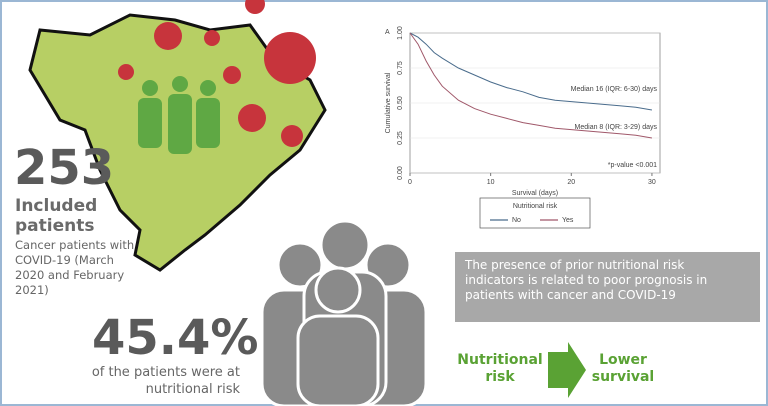 The height and width of the screenshot is (406, 768). What do you see at coordinates (500, 368) in the screenshot?
I see `cause: Nutritional risk` at bounding box center [500, 368].